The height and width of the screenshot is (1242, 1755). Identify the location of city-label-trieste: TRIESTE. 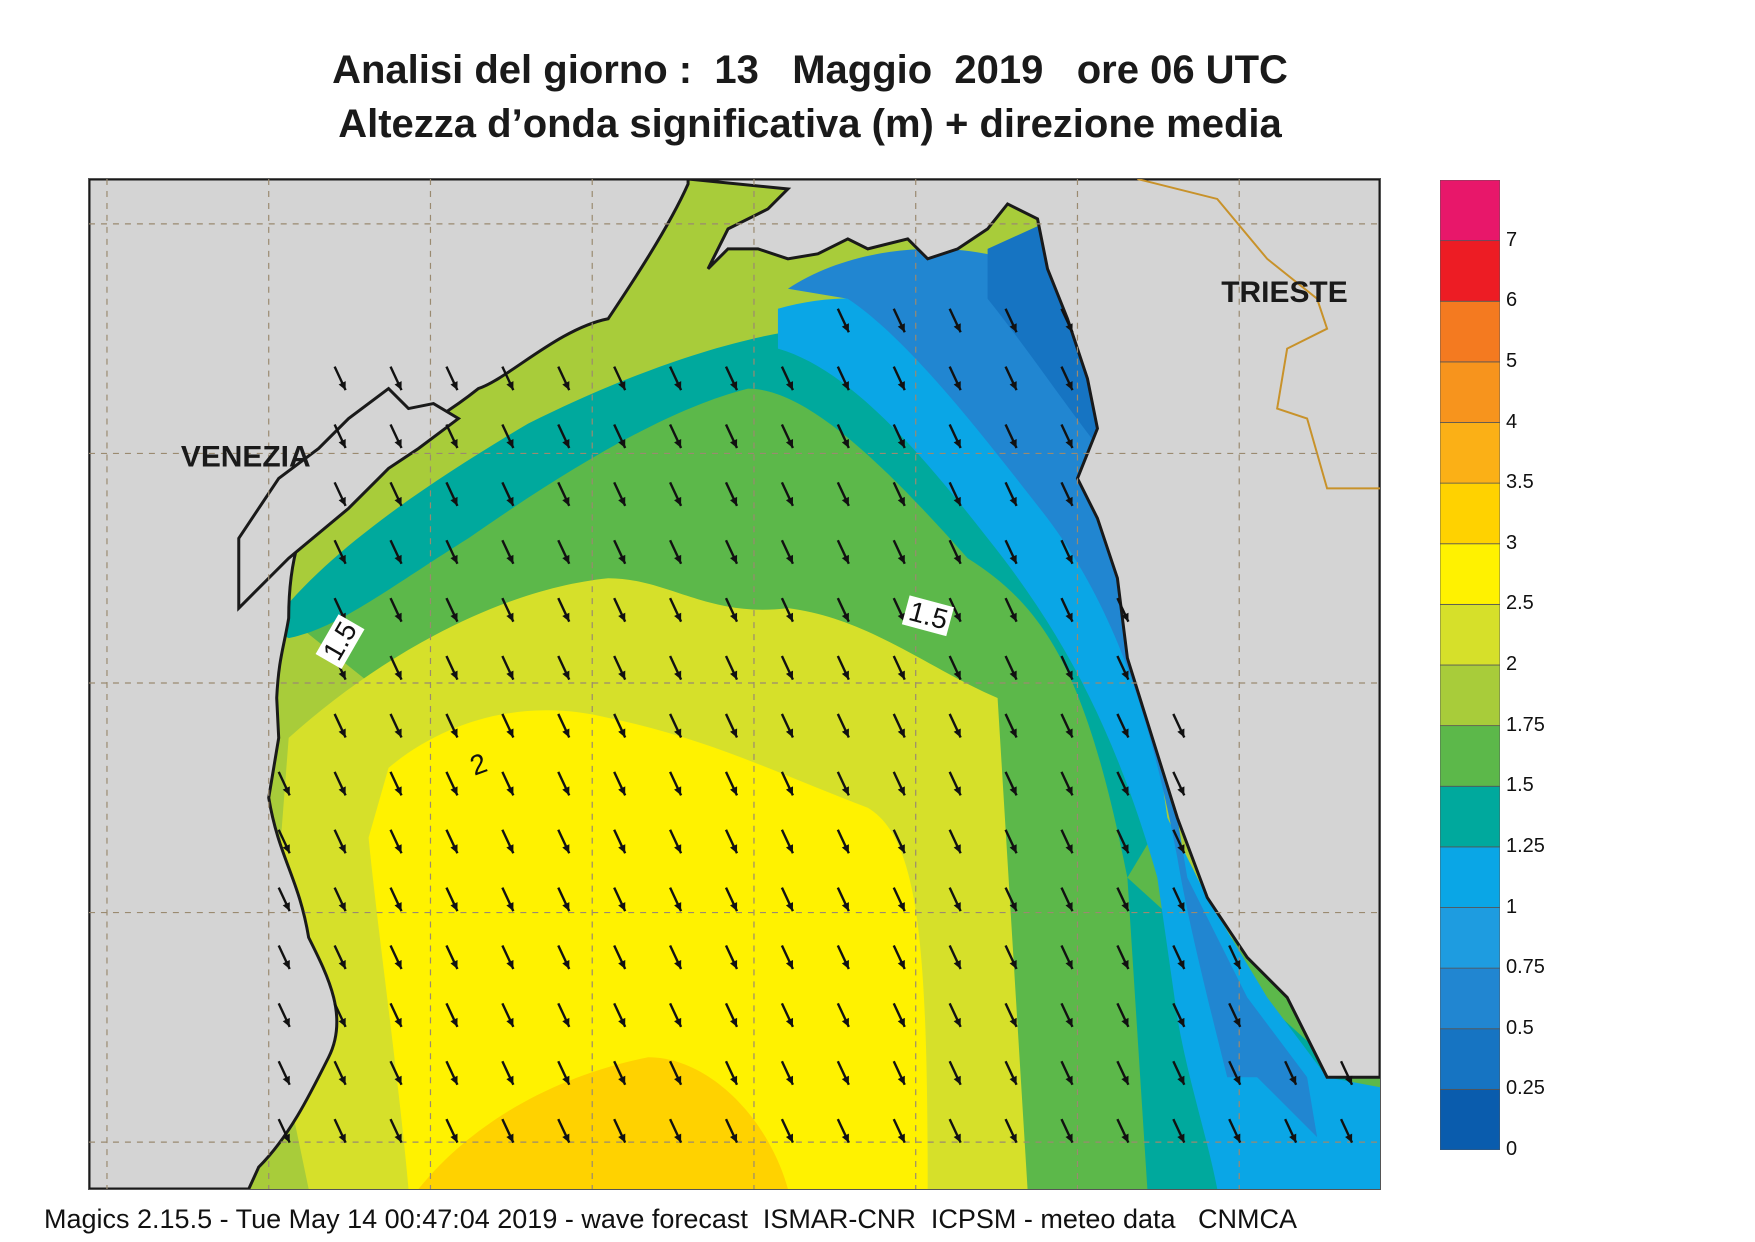
(1284, 292).